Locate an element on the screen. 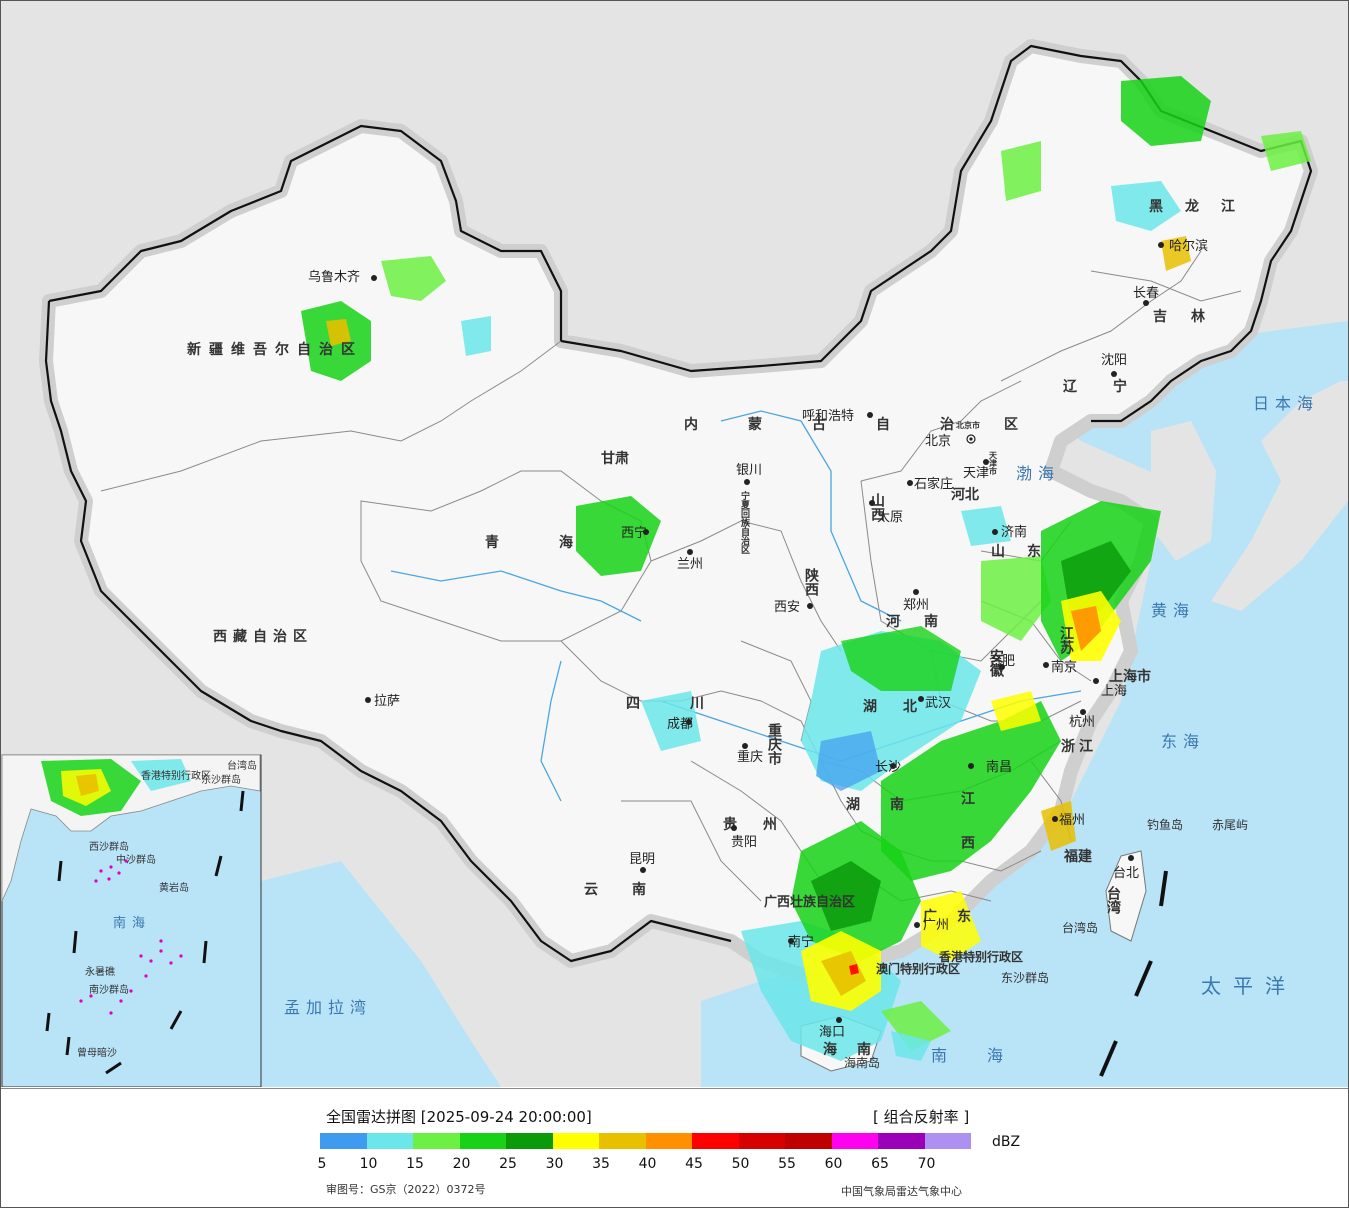 This screenshot has width=1349, height=1208. sea-label-east: 东海 is located at coordinates (1183, 741).